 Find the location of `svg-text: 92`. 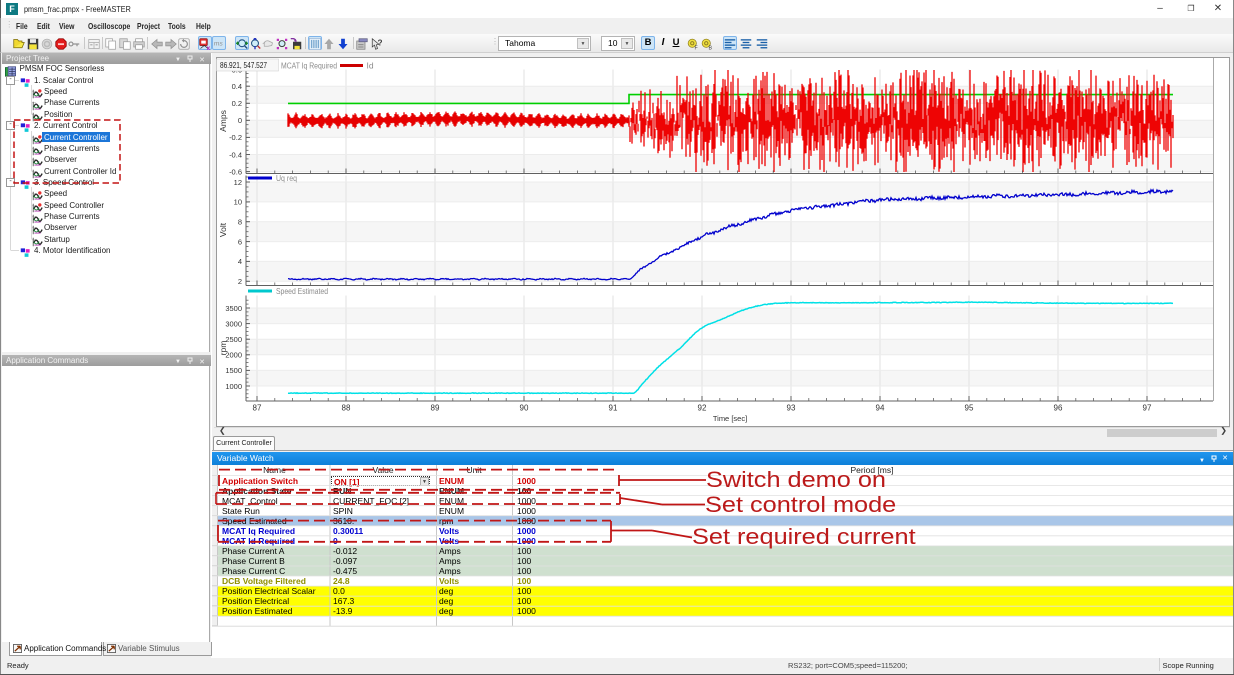

svg-text: 92 is located at coordinates (702, 408).